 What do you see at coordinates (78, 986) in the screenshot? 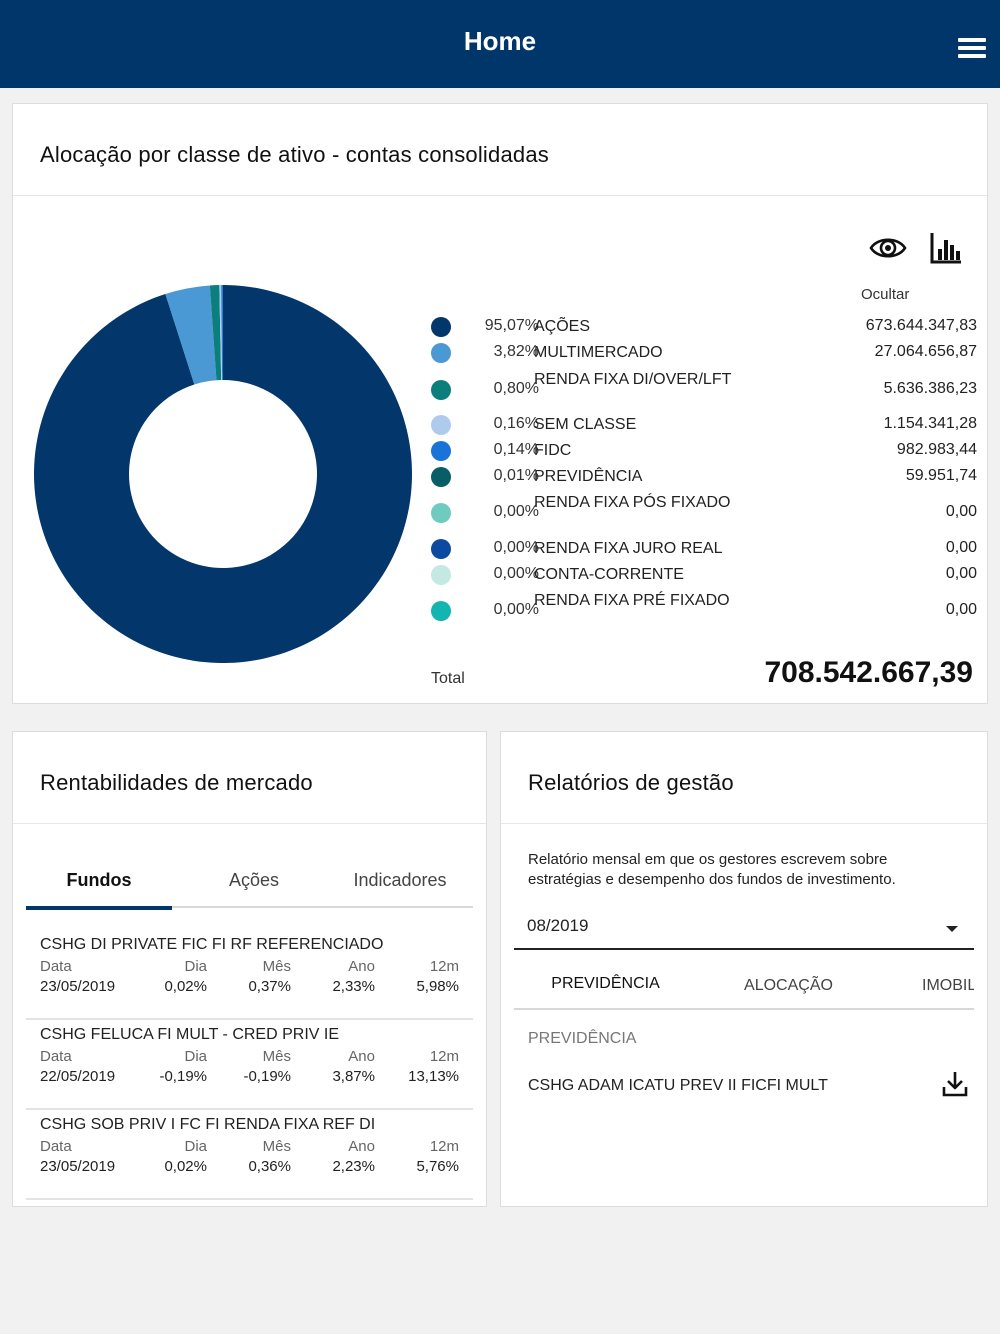
I see `fund-date: 23/05/2019` at bounding box center [78, 986].